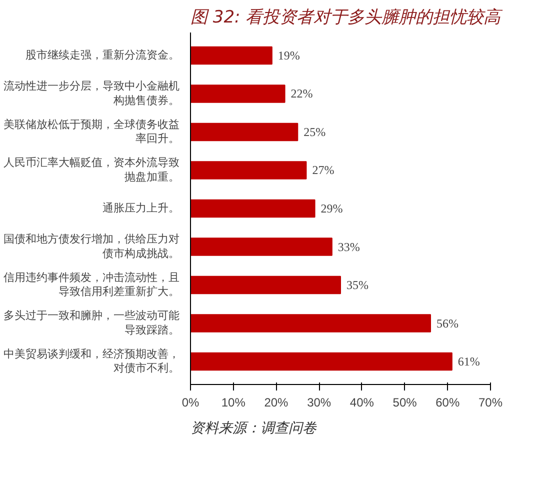 Image resolution: width=538 pixels, height=500 pixels. What do you see at coordinates (92, 322) in the screenshot?
I see `y-tick-label: 多头过于一致和臃肿，一些波动可能导致踩踏。` at bounding box center [92, 322].